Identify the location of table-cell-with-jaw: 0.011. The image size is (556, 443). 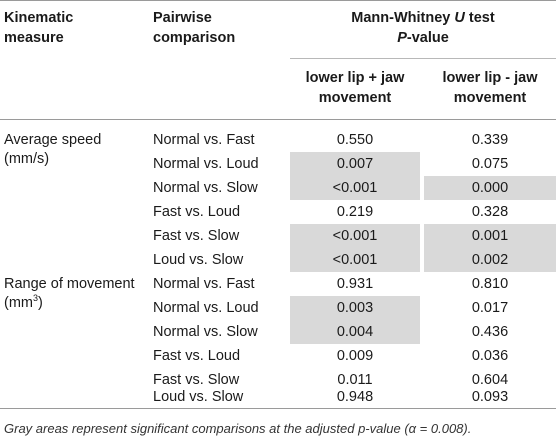
(355, 380).